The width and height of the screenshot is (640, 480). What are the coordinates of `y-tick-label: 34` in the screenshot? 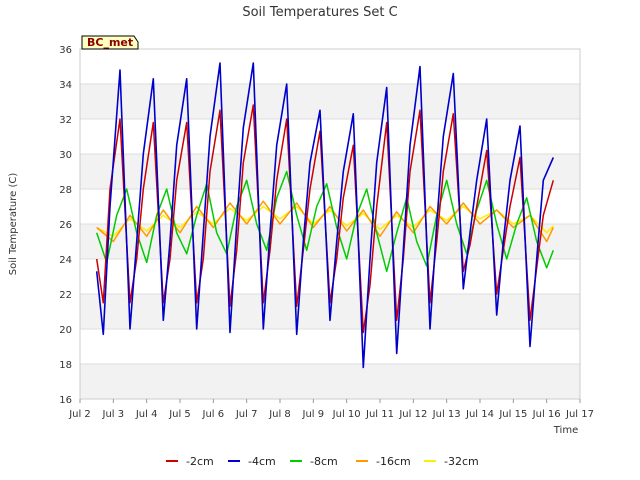 It's located at (65, 85).